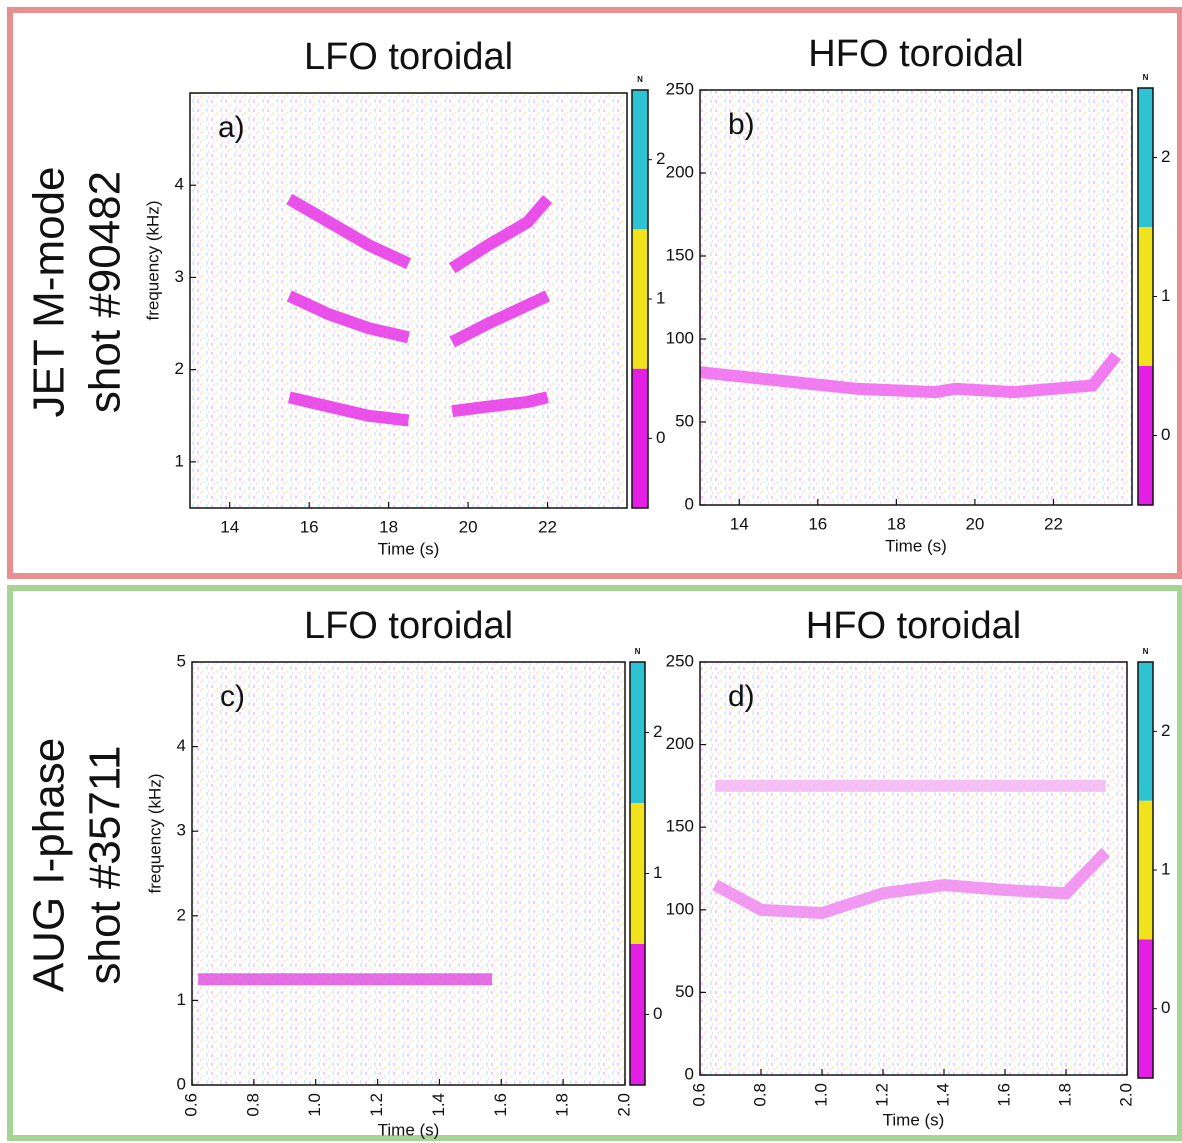 The image size is (1182, 1143). What do you see at coordinates (500, 1105) in the screenshot?
I see `x-tick-label: 1.6` at bounding box center [500, 1105].